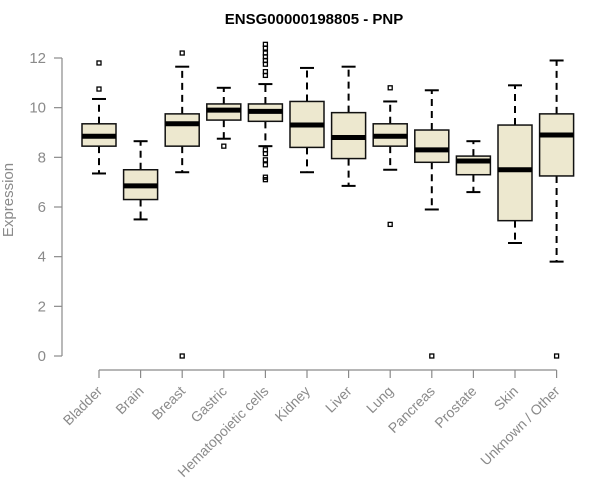 Image resolution: width=600 pixels, height=500 pixels. Describe the element at coordinates (83, 406) in the screenshot. I see `x-tick-label: Bladder` at that location.